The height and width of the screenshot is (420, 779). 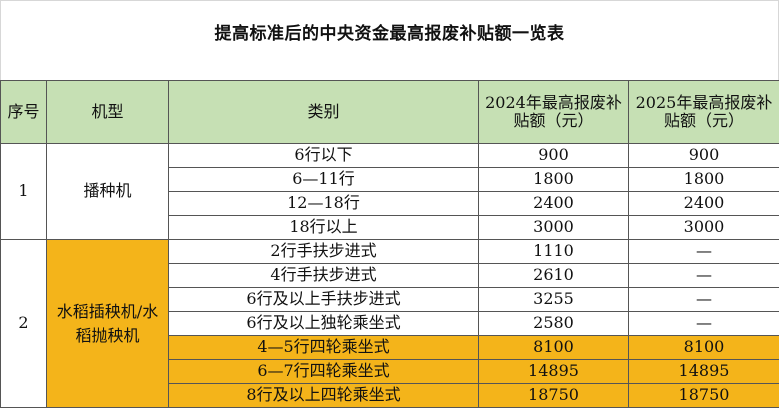 I want to click on category-cell: 4行手扶步进式, so click(x=323, y=275).